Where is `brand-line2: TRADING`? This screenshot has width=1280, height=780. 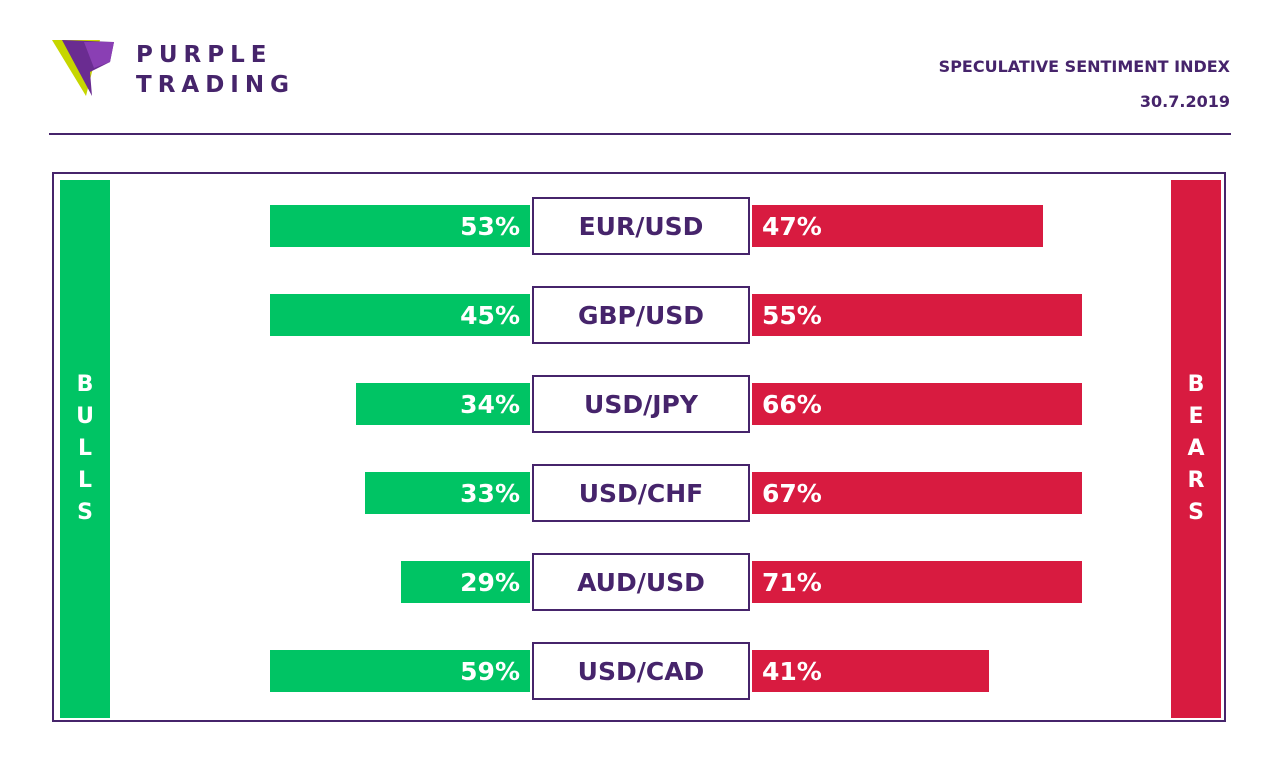
brand-line2: TRADING is located at coordinates (215, 85).